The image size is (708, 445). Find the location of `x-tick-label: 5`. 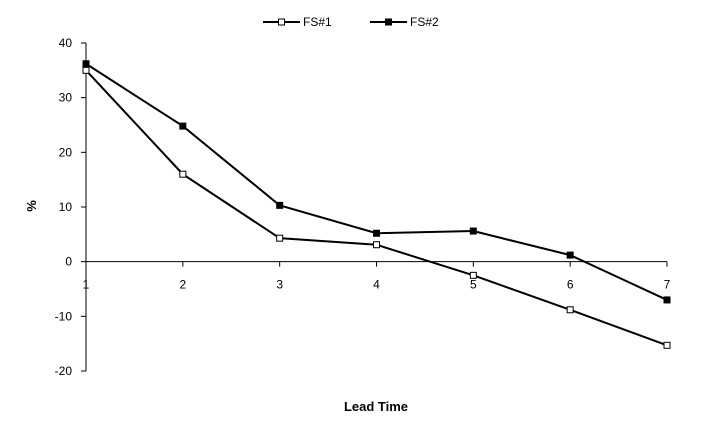

x-tick-label: 5 is located at coordinates (473, 285).